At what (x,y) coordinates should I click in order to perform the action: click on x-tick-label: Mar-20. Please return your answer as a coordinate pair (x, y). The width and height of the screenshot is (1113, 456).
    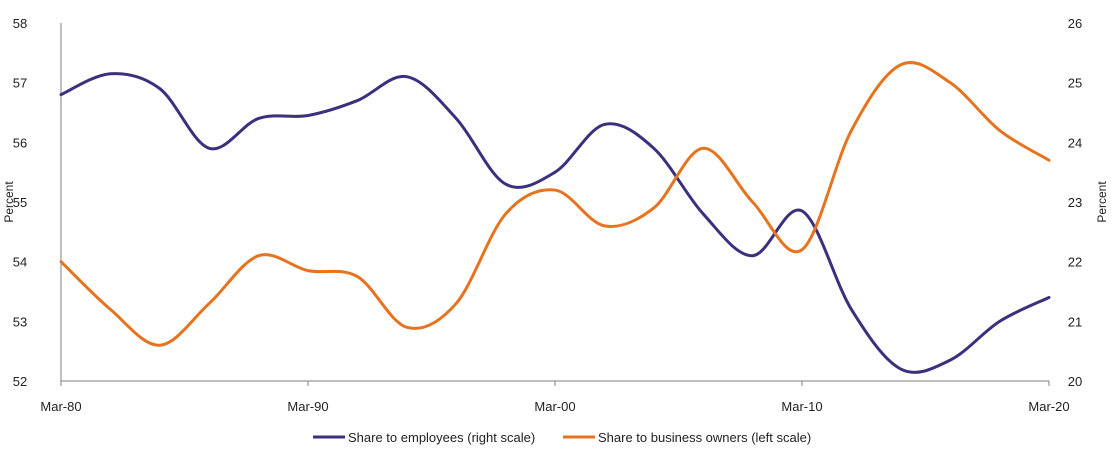
    Looking at the image, I should click on (1048, 406).